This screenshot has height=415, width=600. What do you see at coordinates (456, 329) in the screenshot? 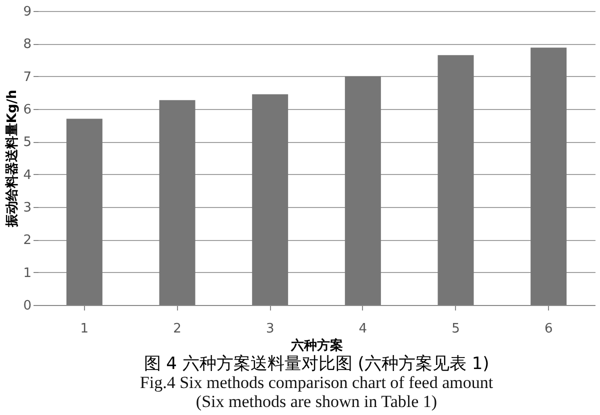
I see `x-tick-label: 5` at bounding box center [456, 329].